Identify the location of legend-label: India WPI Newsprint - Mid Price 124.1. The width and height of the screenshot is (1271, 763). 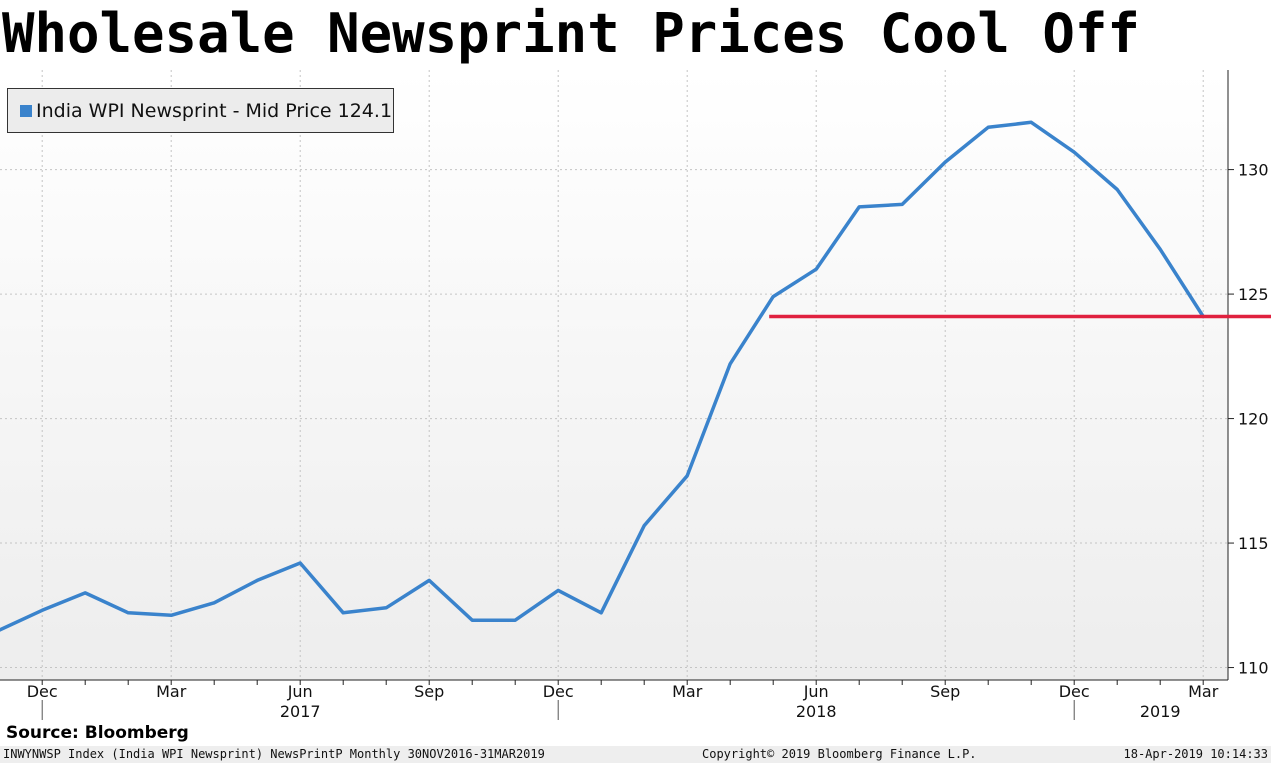
(214, 110).